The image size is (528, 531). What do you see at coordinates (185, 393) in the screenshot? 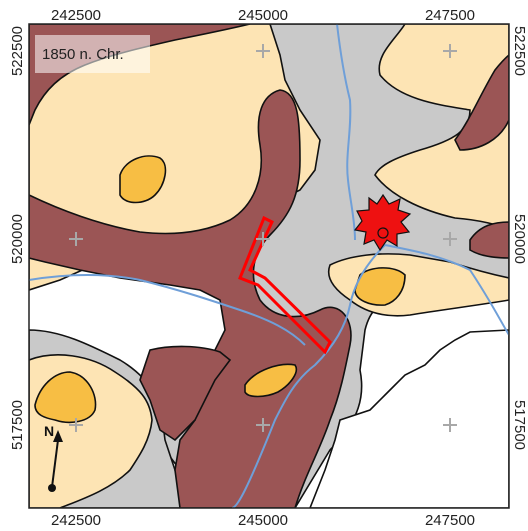
I see `dark-unit-south` at bounding box center [185, 393].